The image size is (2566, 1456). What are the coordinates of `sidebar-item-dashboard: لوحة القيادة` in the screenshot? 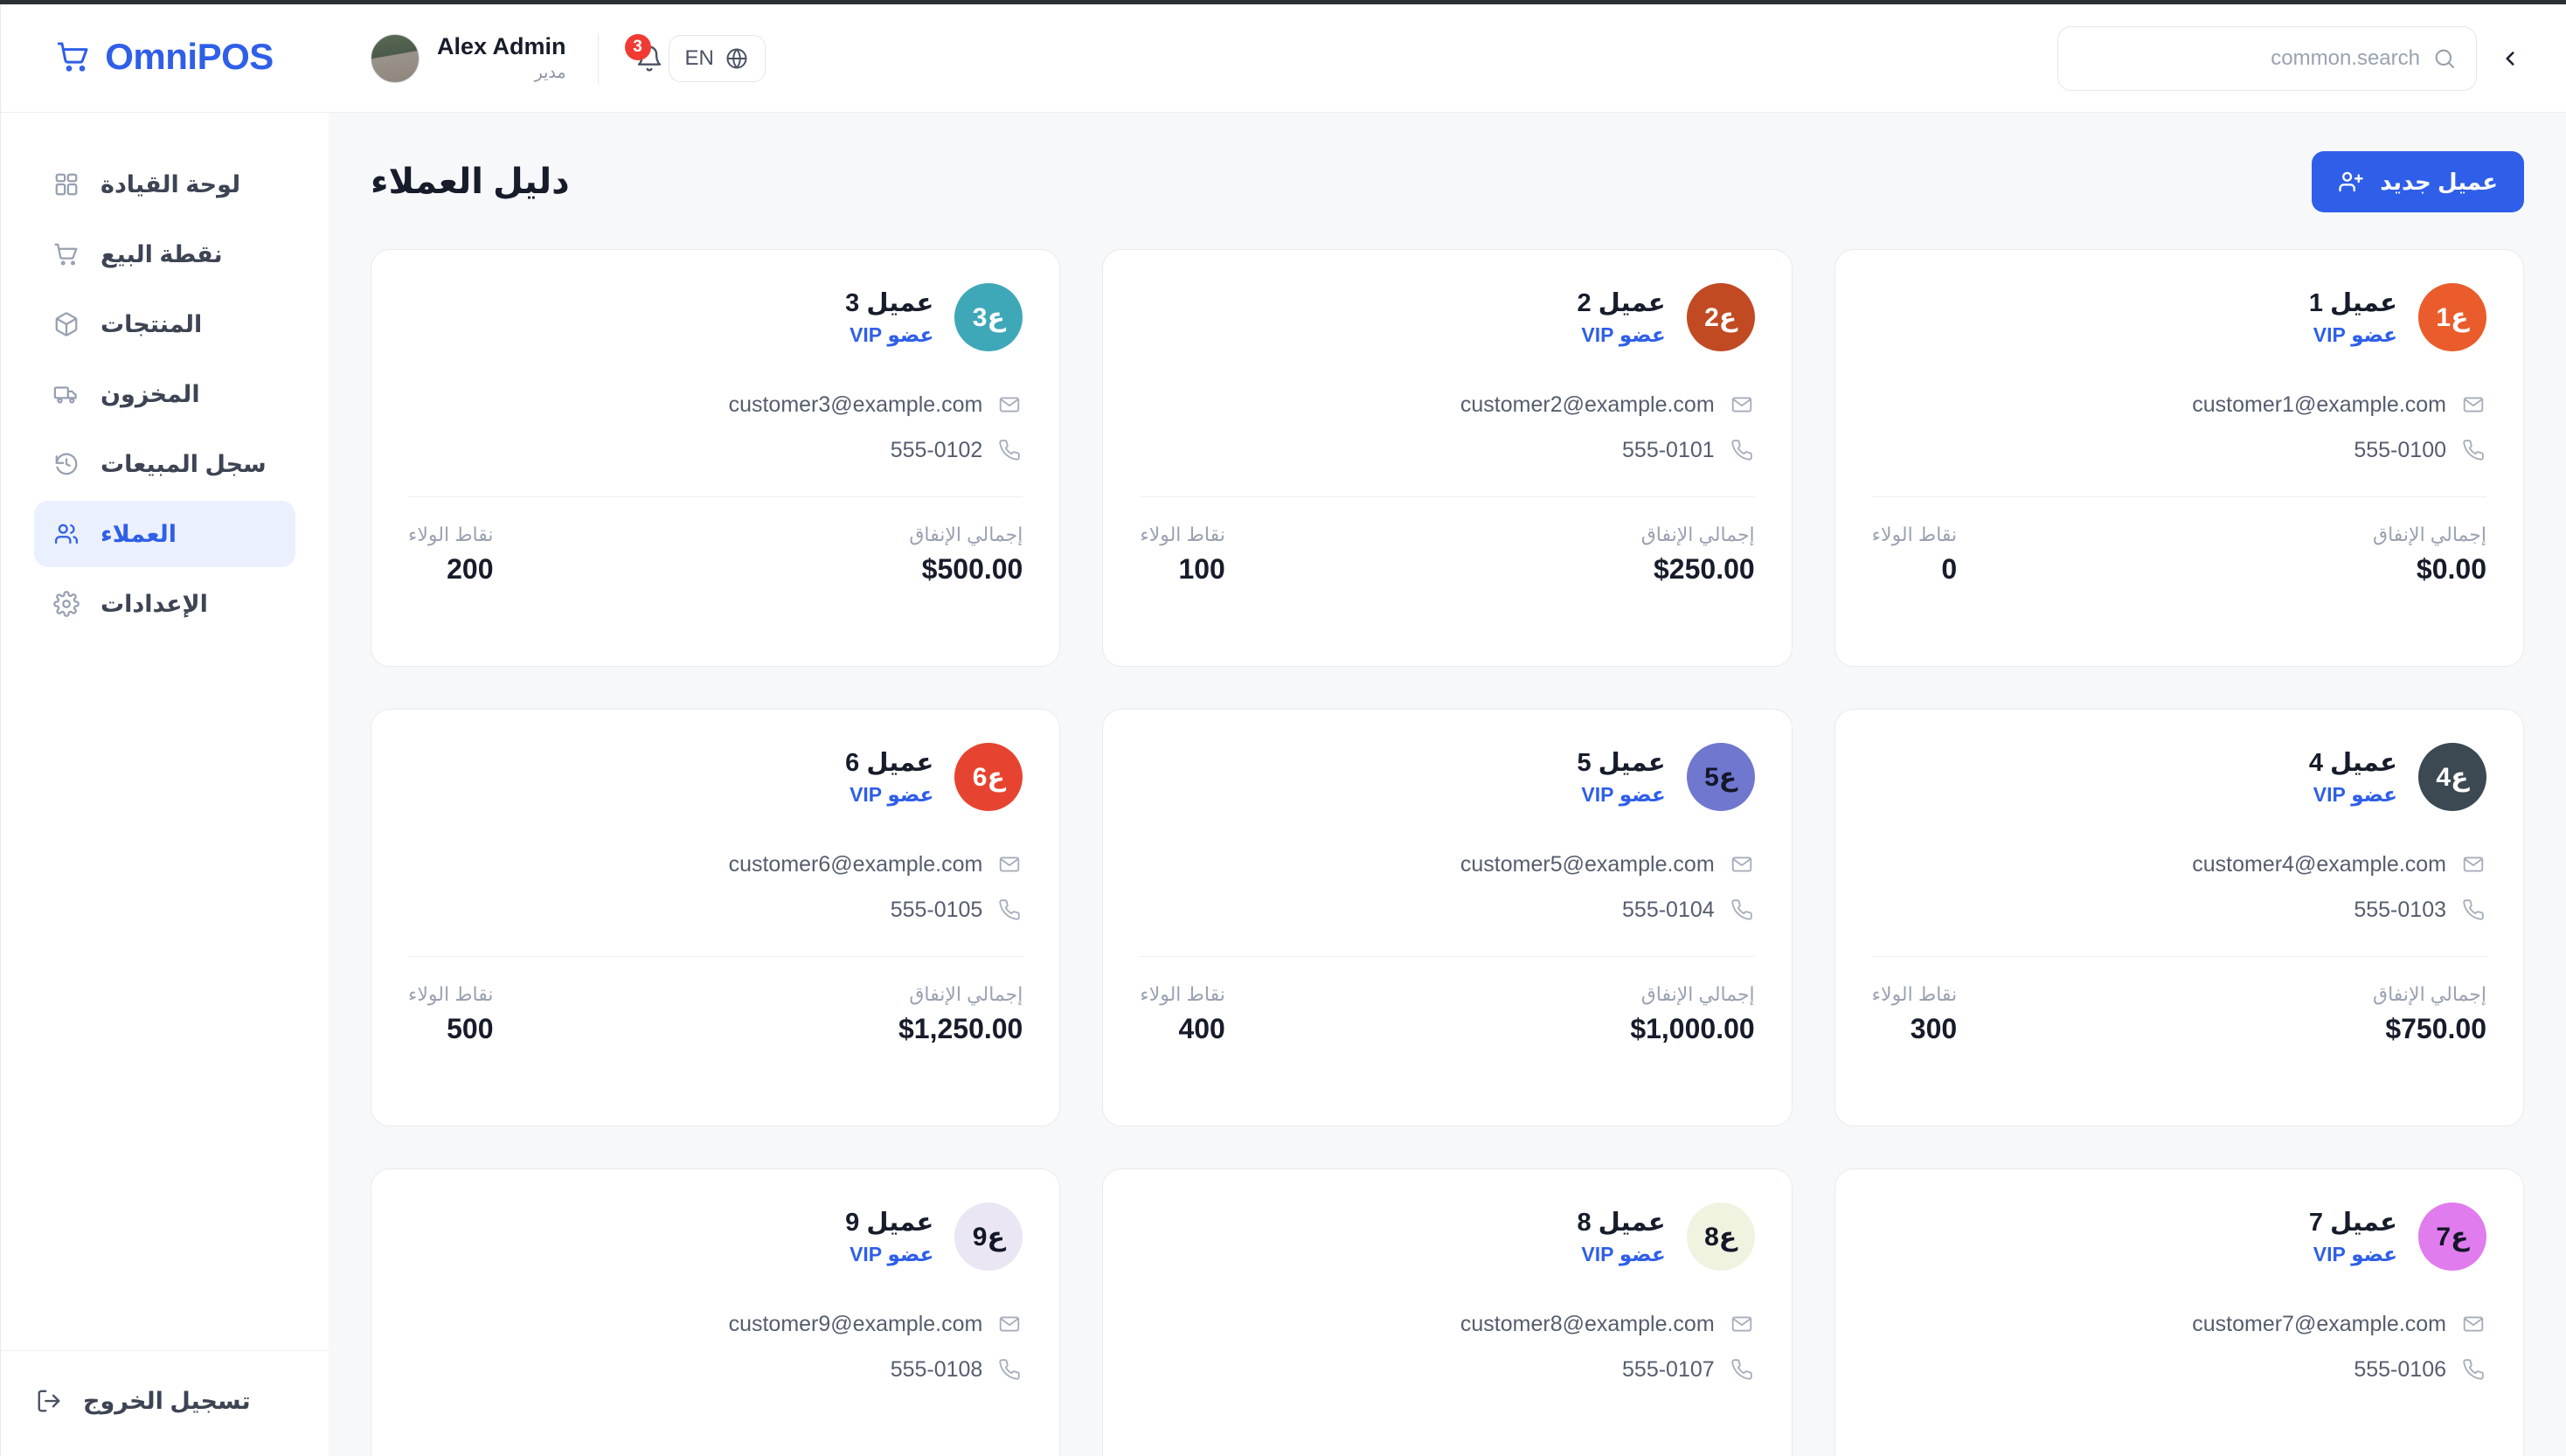 It's located at (165, 184).